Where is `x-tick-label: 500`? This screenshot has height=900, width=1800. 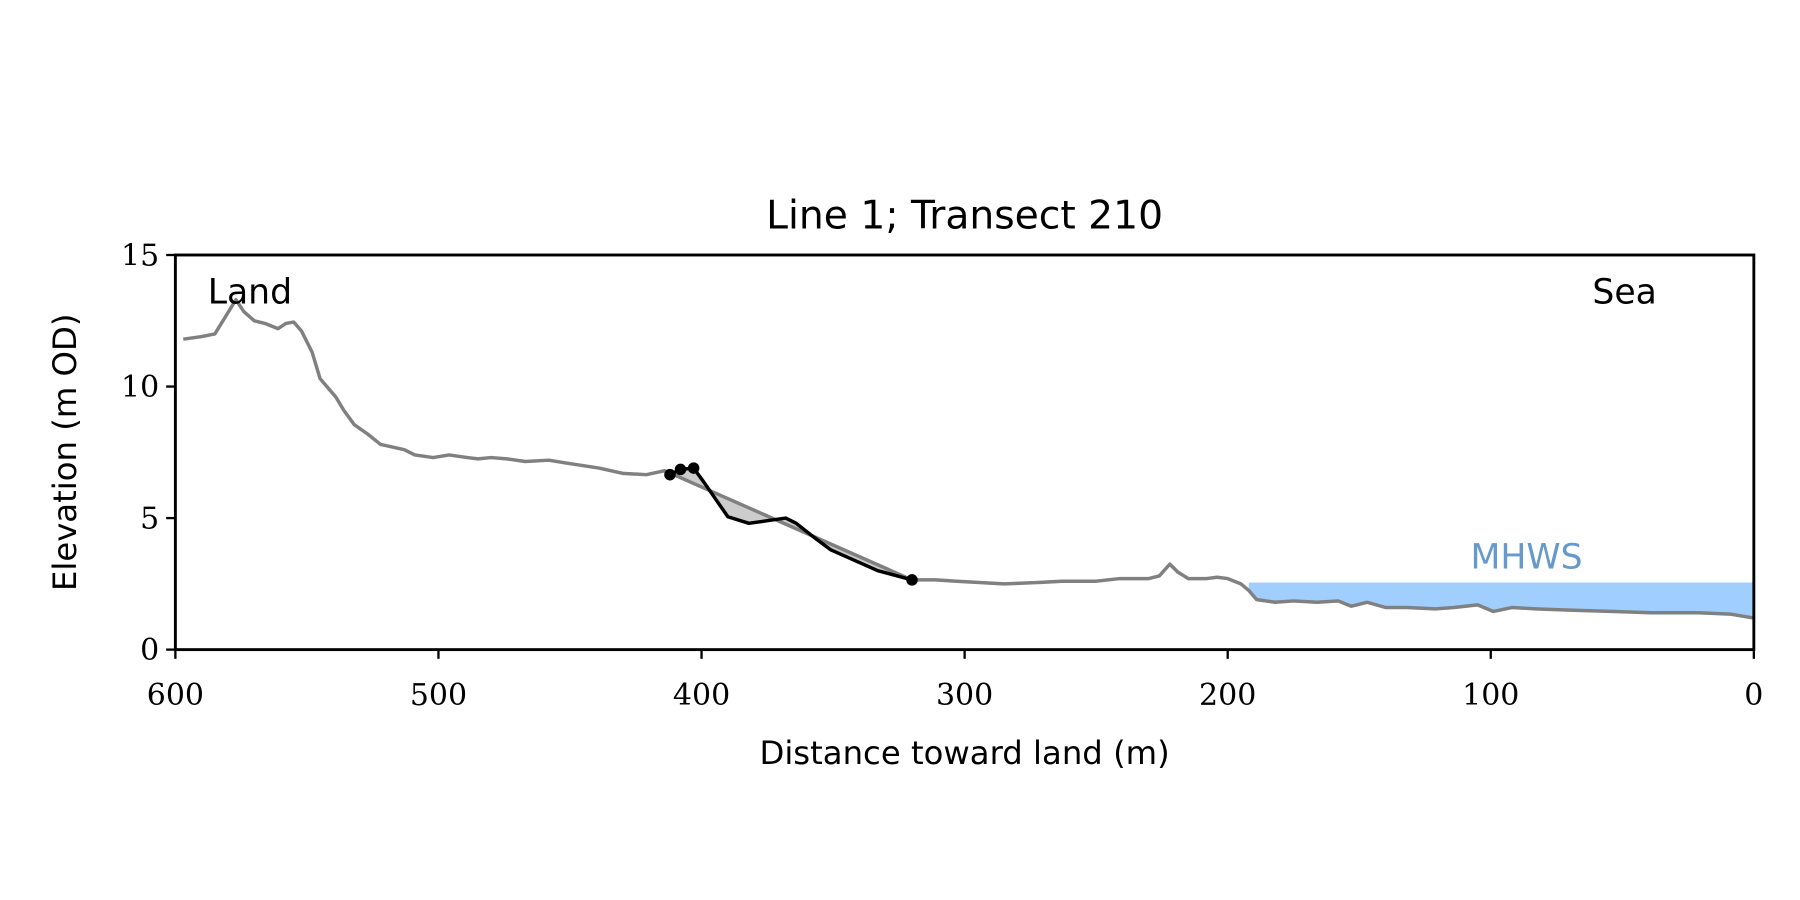
x-tick-label: 500 is located at coordinates (438, 695).